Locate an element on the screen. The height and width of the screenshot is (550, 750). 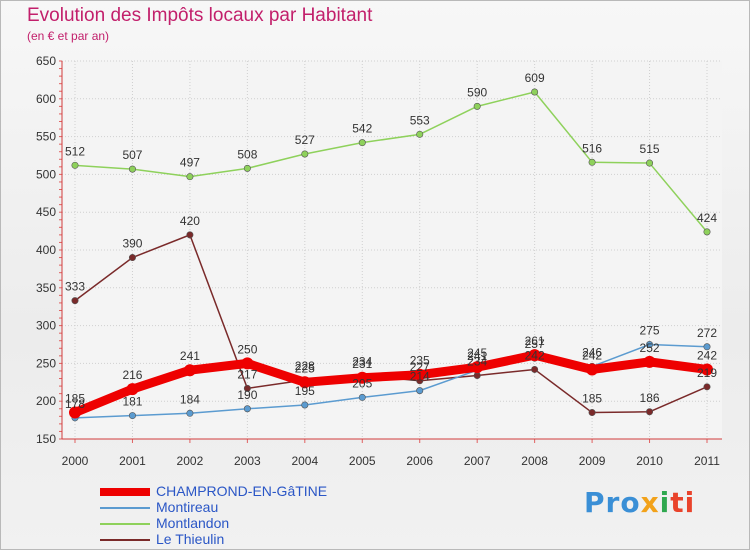
data-label-montlandon: 516 is located at coordinates (592, 148).